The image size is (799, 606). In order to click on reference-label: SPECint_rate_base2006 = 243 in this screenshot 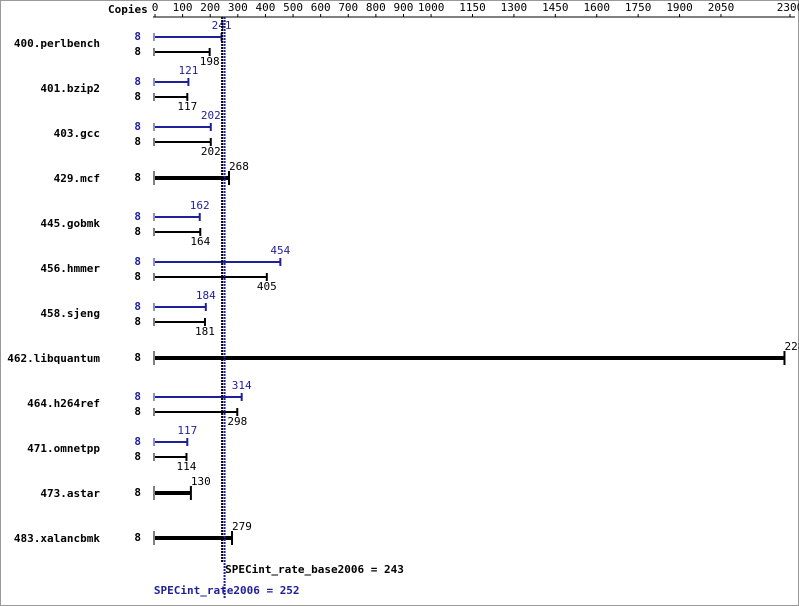, I will do `click(314, 569)`.